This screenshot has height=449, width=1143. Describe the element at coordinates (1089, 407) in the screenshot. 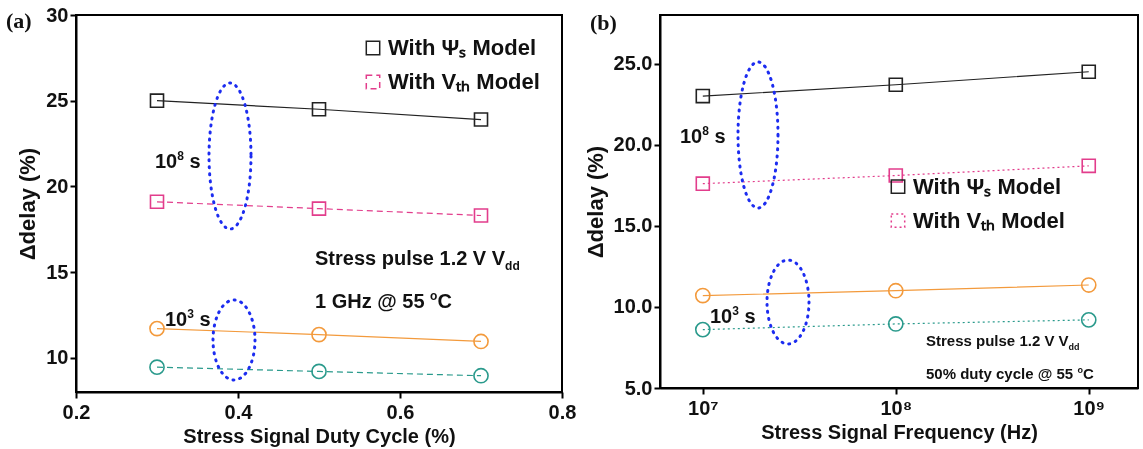

I see `x-tick-label: 10⁹` at that location.